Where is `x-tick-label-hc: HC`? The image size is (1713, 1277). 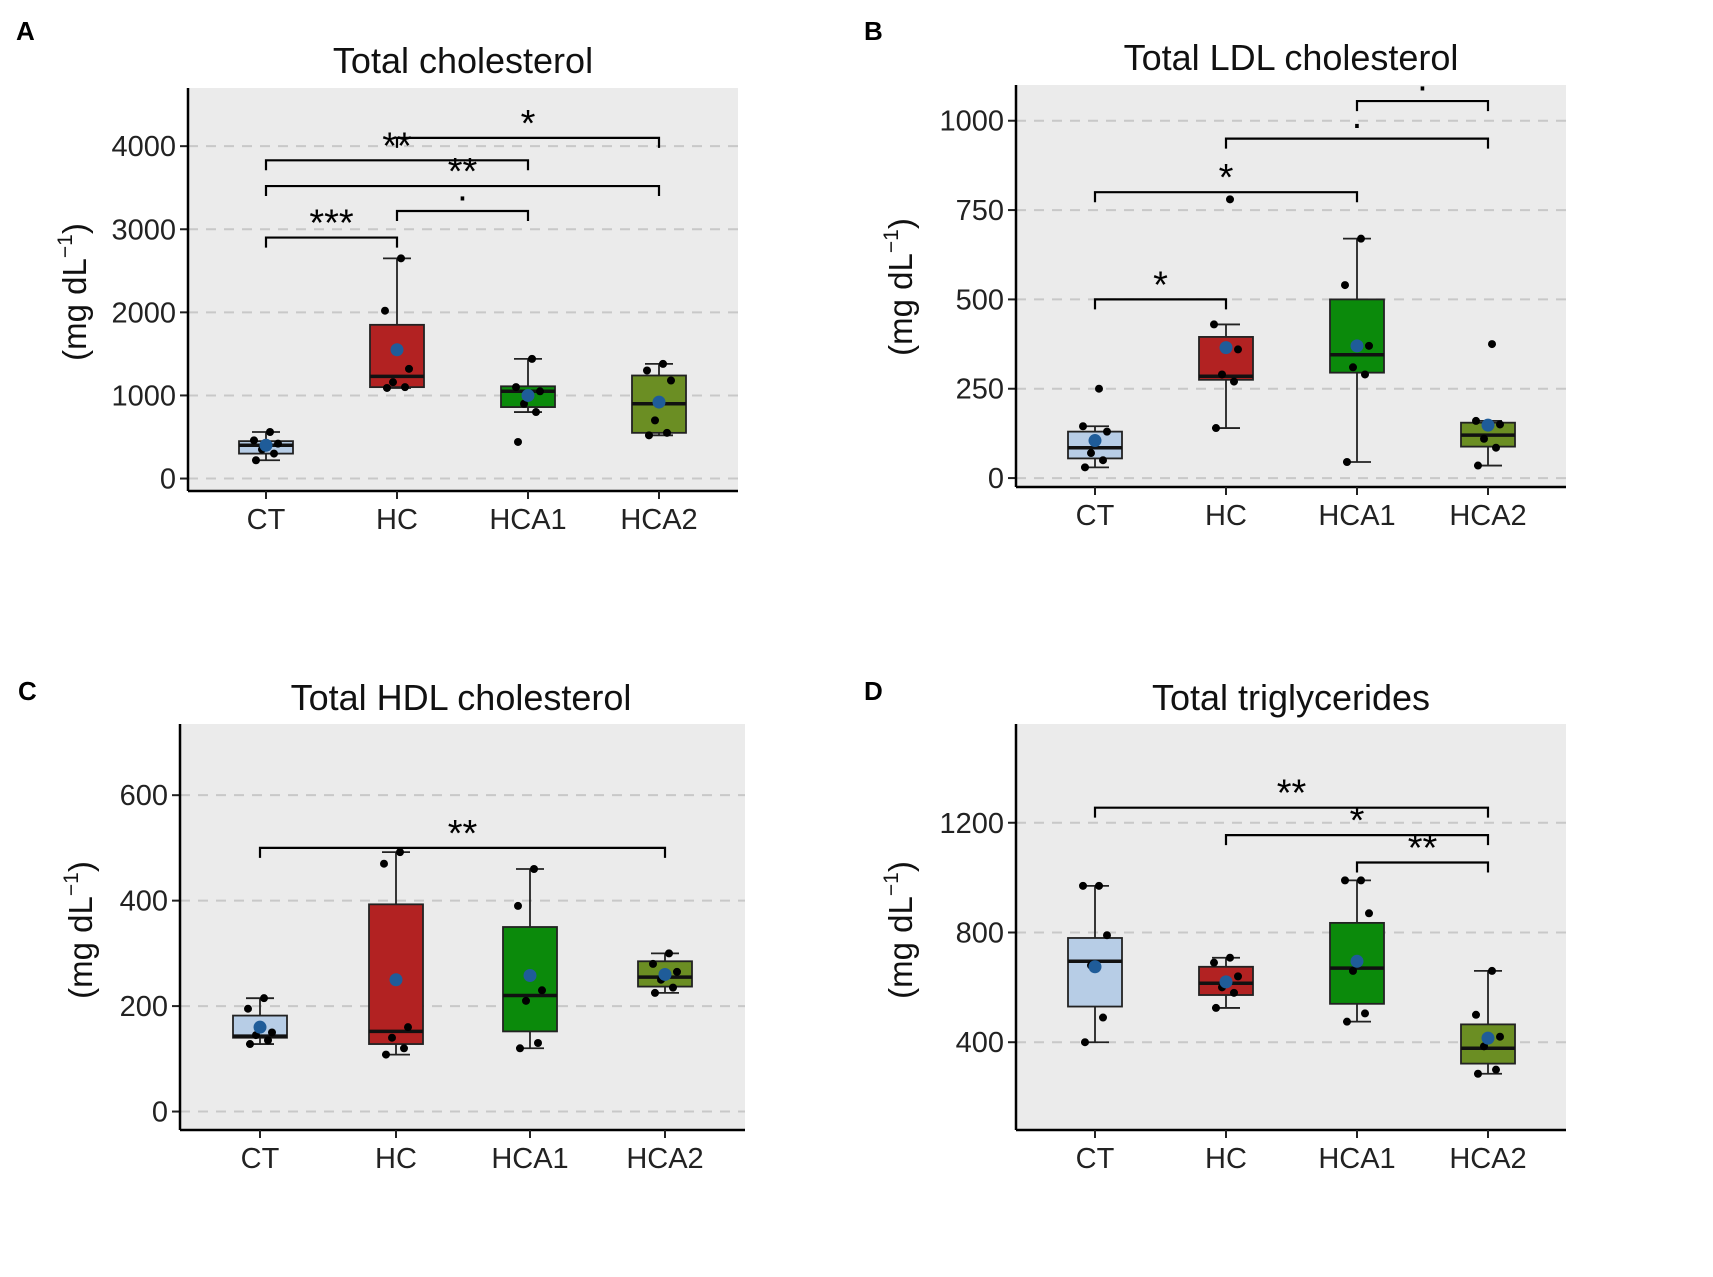
x-tick-label-hc: HC is located at coordinates (1226, 1159).